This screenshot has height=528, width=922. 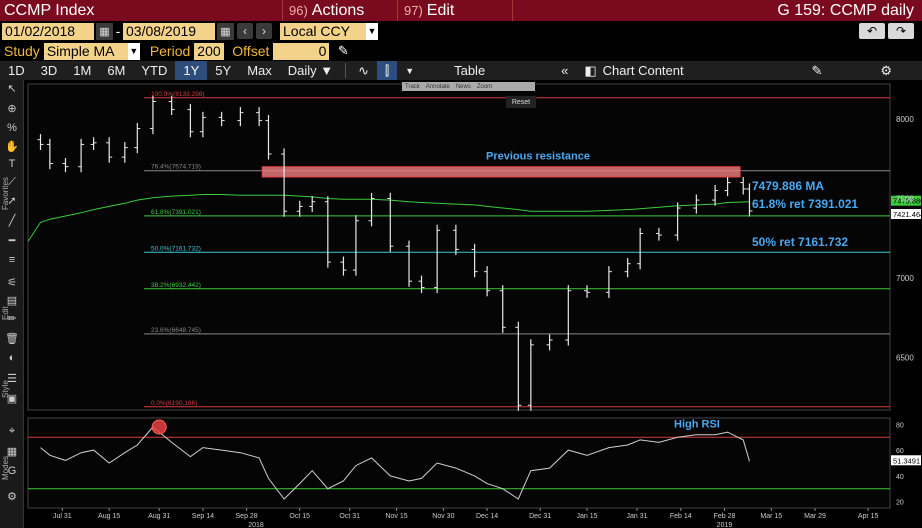 I want to click on price-tick-label: 7500, so click(x=905, y=198).